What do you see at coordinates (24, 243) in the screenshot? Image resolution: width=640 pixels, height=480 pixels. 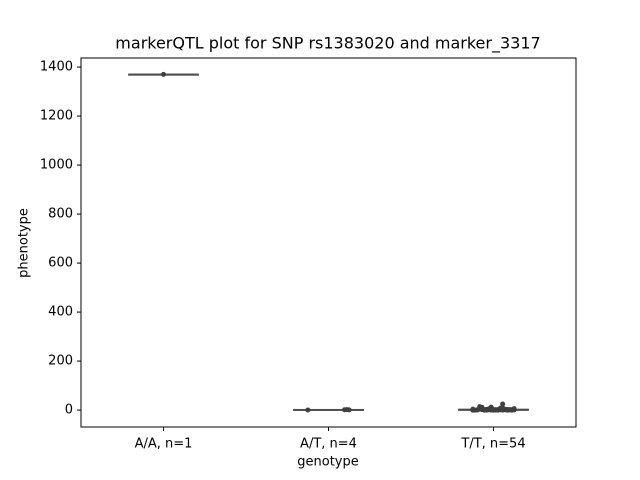 I see `y-axis-label: phenotype` at bounding box center [24, 243].